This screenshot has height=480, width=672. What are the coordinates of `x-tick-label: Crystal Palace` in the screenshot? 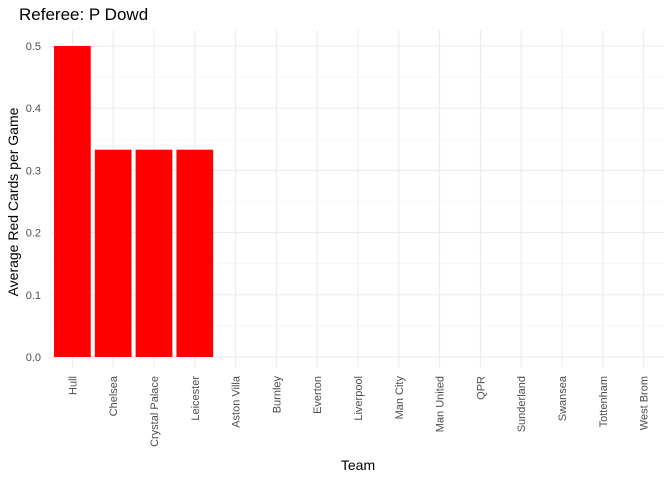 It's located at (155, 411).